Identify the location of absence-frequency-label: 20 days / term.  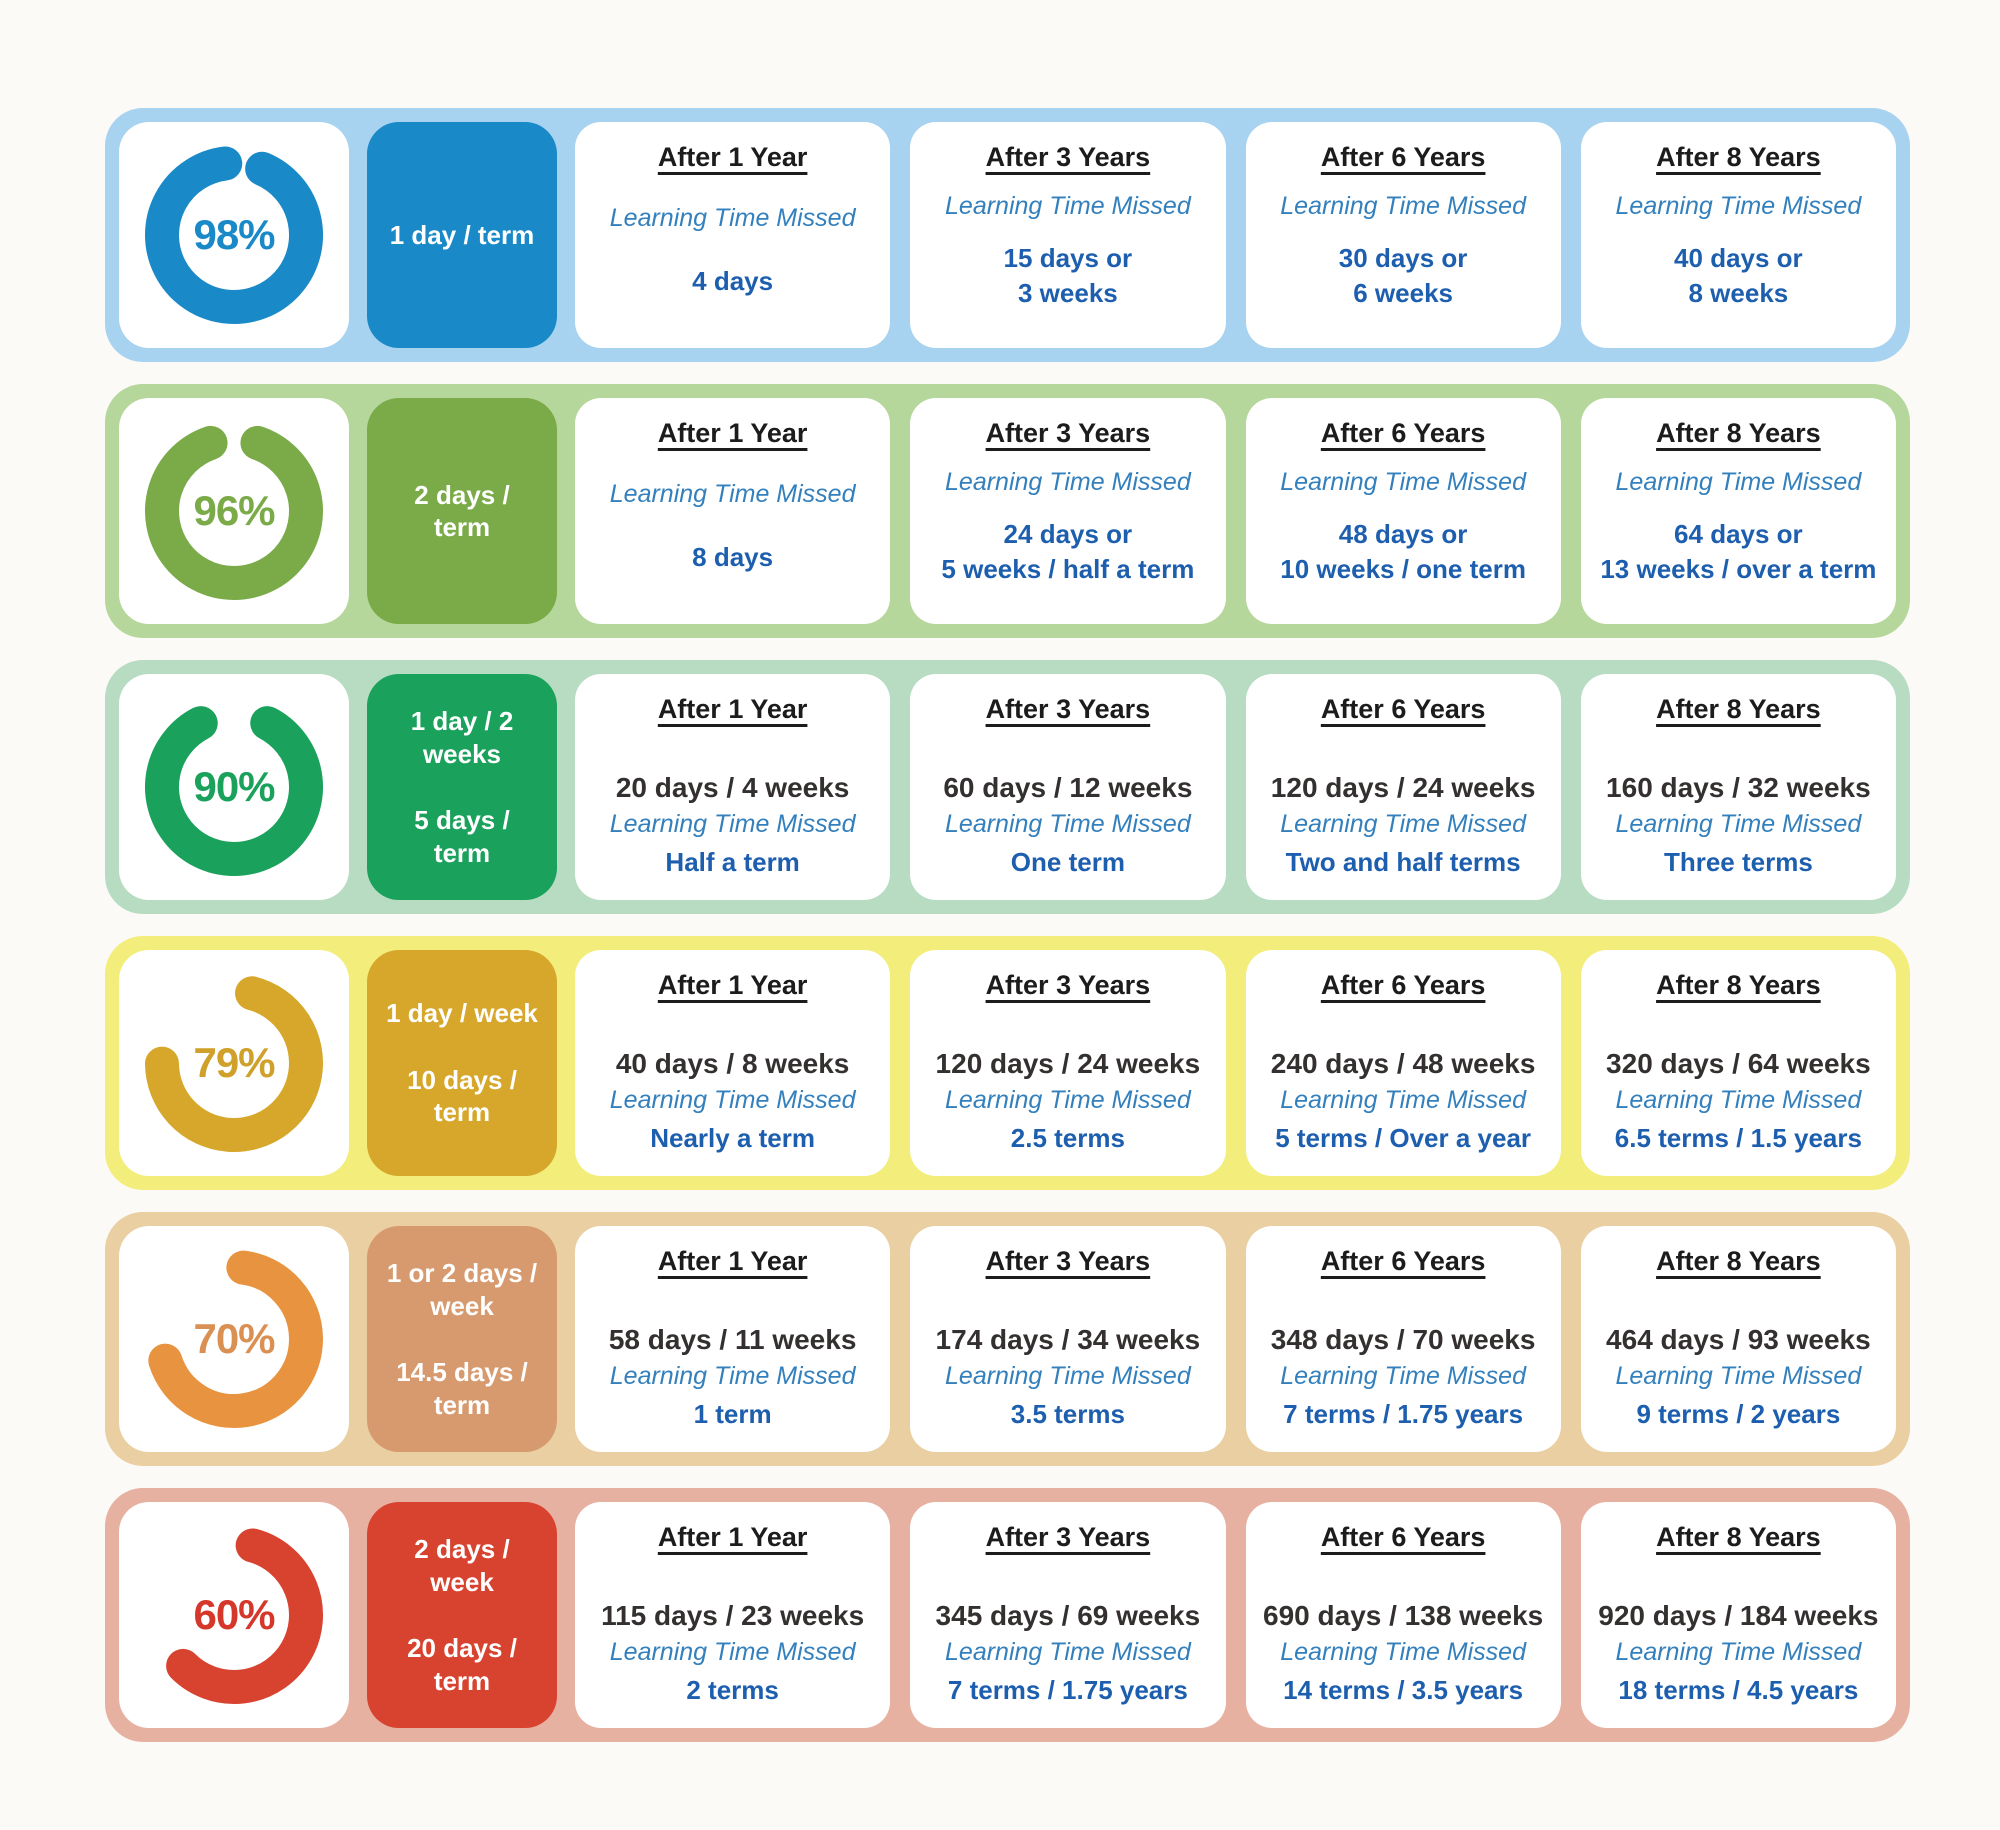
(462, 1664).